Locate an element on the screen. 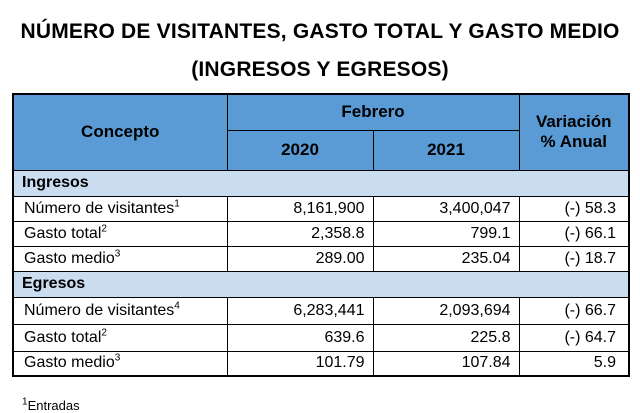  table-row: Gasto medio3 289.00 235.04 (-) 18.7 is located at coordinates (321, 258).